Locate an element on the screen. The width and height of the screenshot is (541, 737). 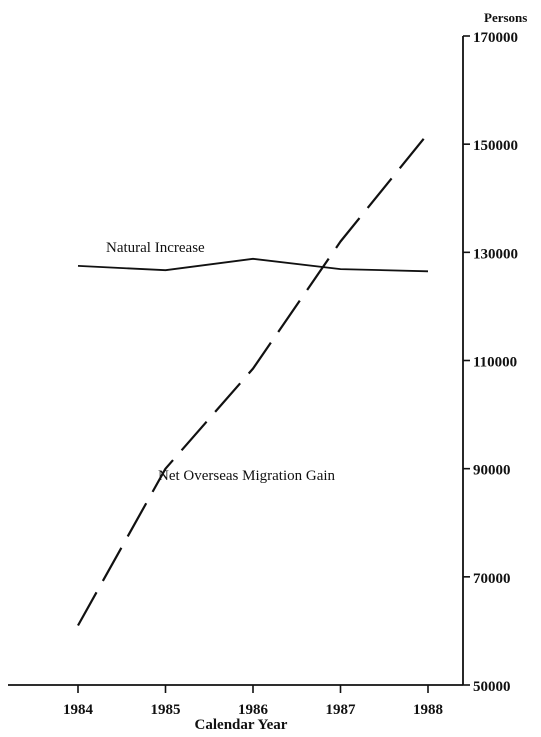
x-tick-label: 1987 is located at coordinates (341, 710).